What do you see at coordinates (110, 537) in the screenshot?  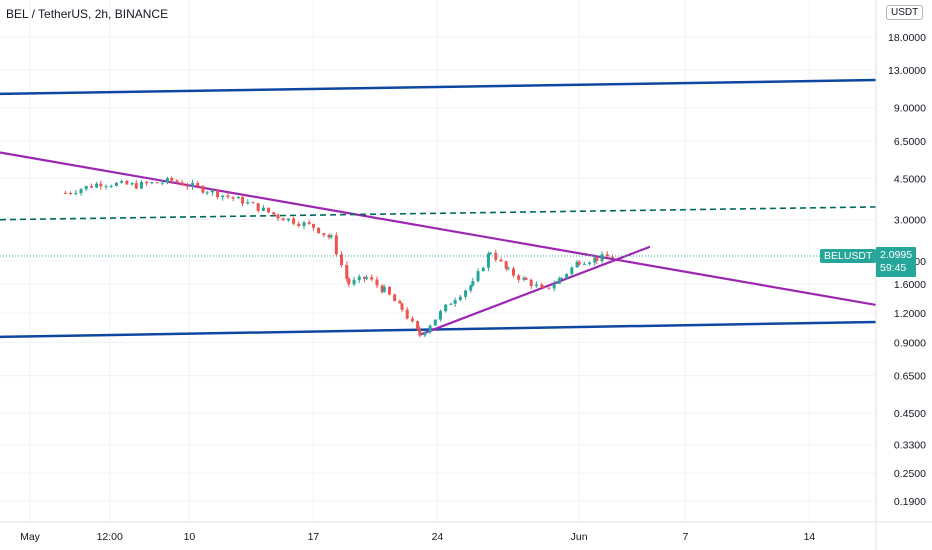 I see `time-tick-label: 12:00` at bounding box center [110, 537].